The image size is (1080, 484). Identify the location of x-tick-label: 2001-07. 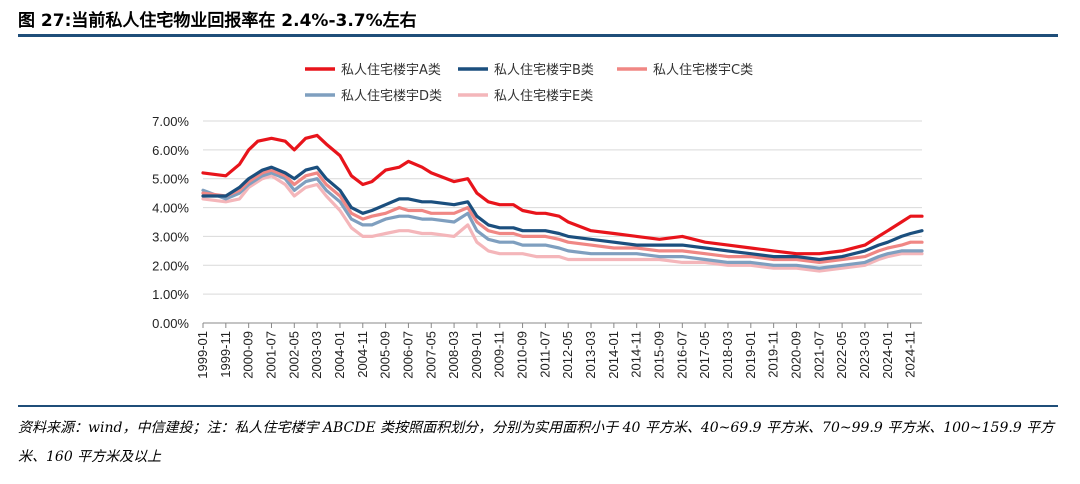
(270, 355).